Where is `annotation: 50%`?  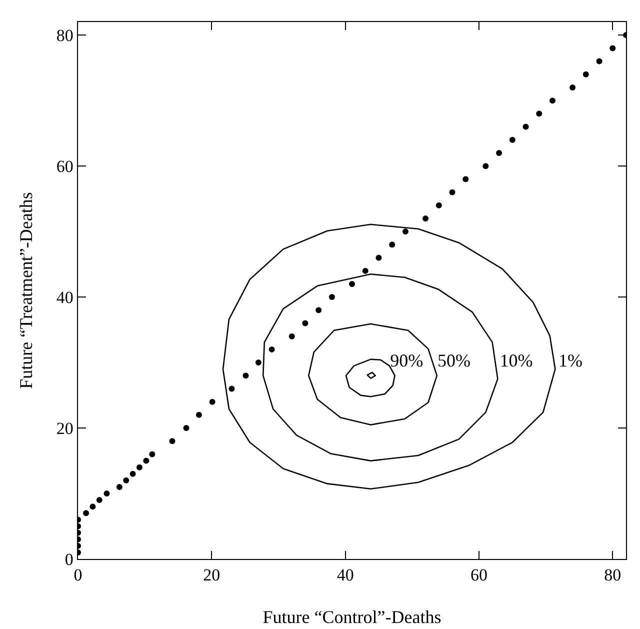
annotation: 50% is located at coordinates (454, 360).